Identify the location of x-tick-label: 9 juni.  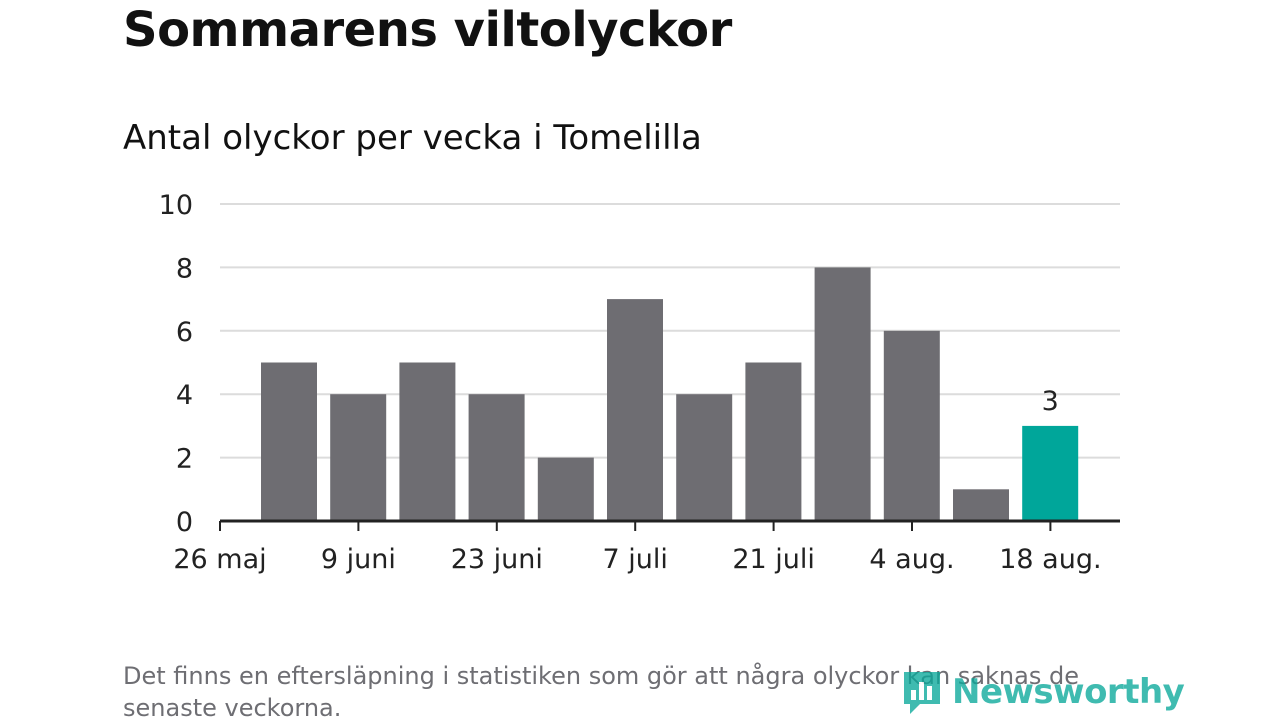
(358, 559).